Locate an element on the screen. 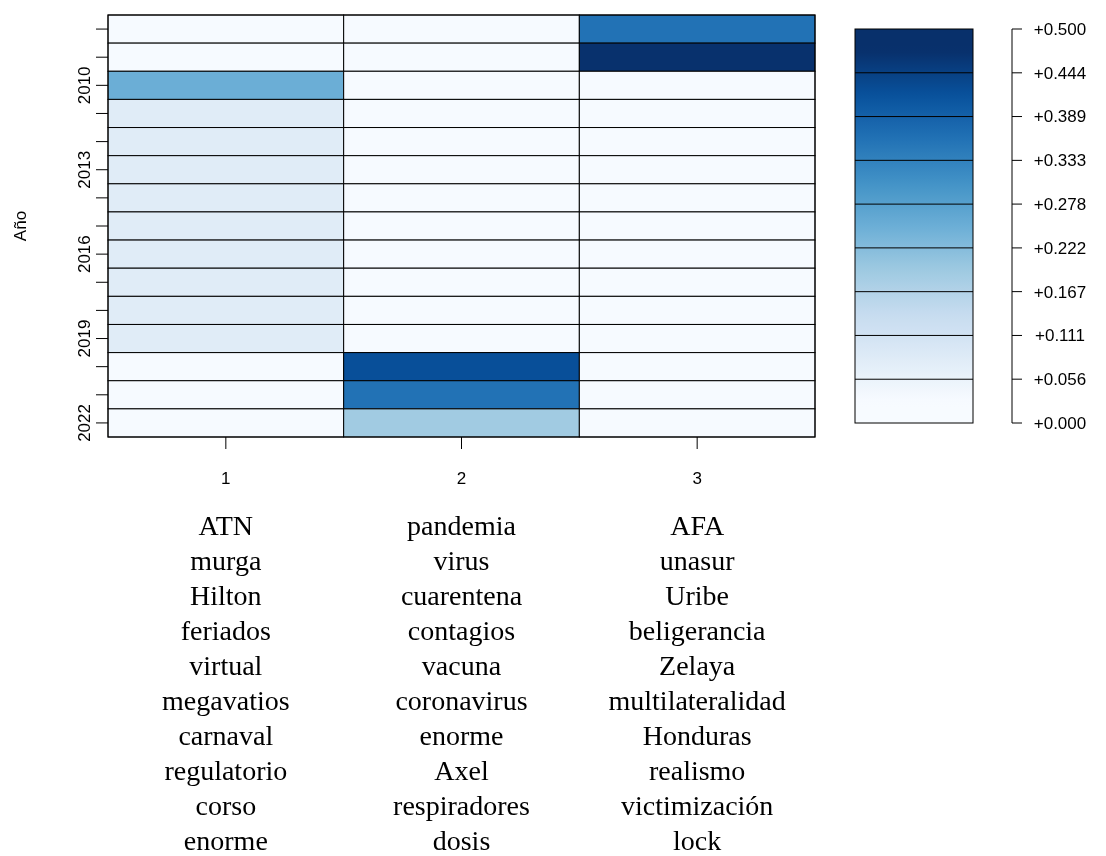 Image resolution: width=1106 pixels, height=856 pixels. text: multilateralidad is located at coordinates (697, 700).